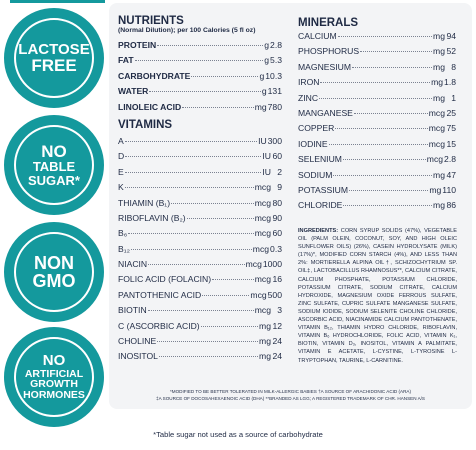 Image resolution: width=476 pixels, height=450 pixels. I want to click on badge-line: NO, so click(54, 361).